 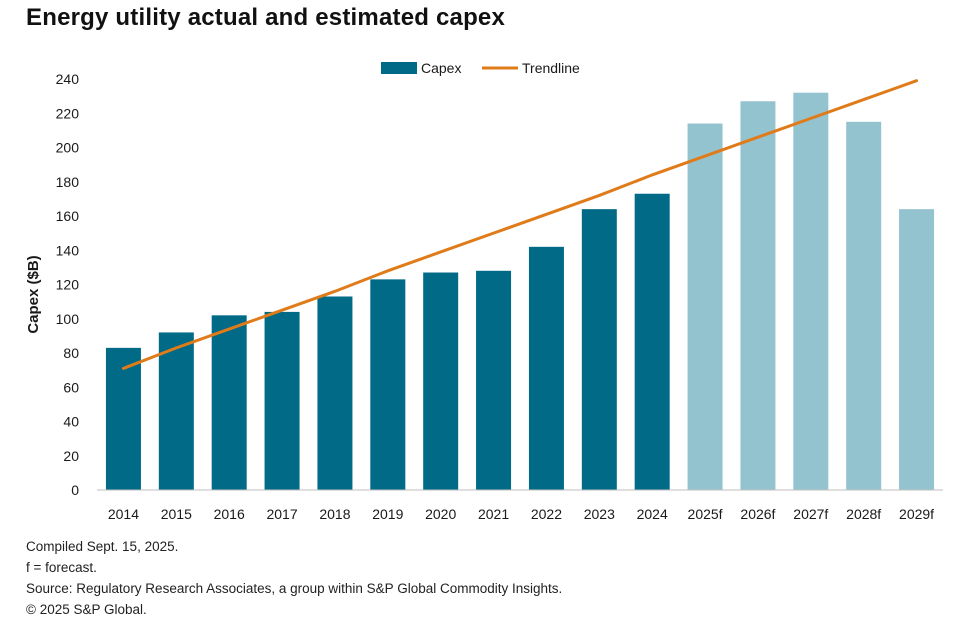 I want to click on y-tick-label: 160, so click(x=68, y=216).